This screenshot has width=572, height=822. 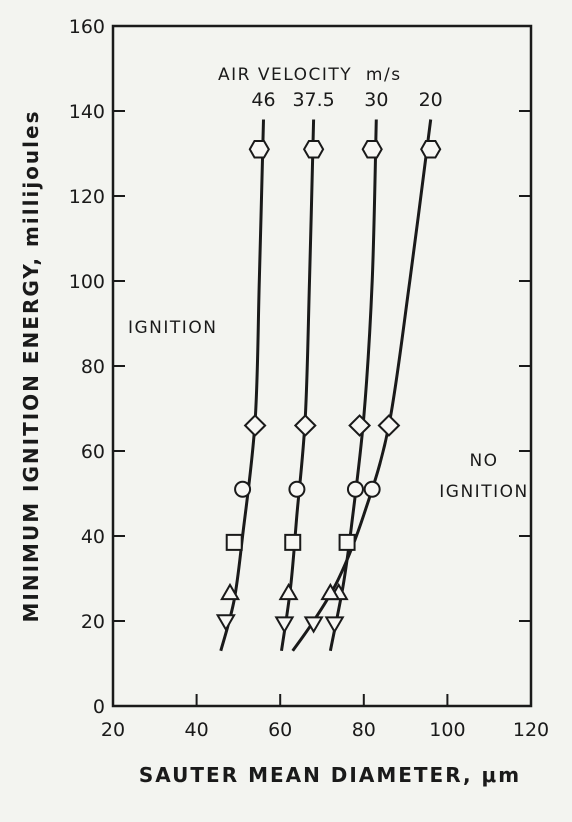 What do you see at coordinates (431, 100) in the screenshot?
I see `series-20-label: 20` at bounding box center [431, 100].